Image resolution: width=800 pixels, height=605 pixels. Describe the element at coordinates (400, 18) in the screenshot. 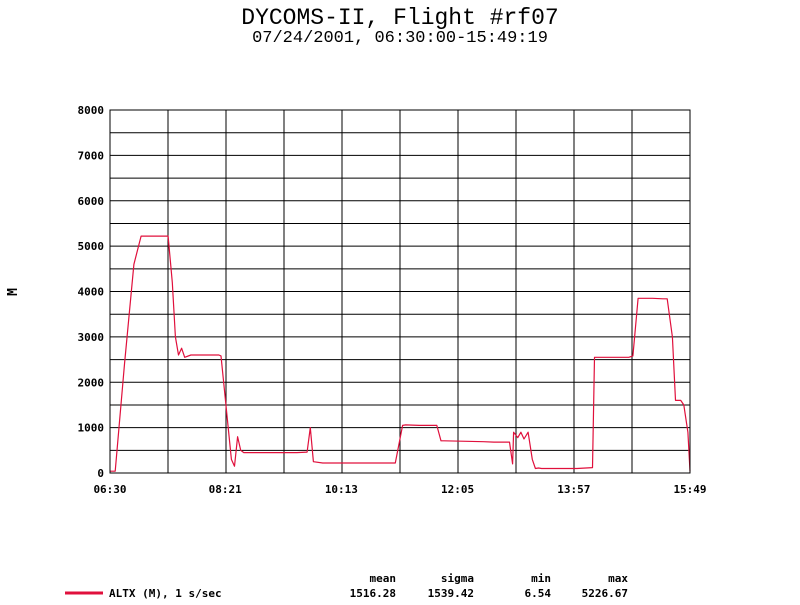

I see `chart-title: DYCOMS-II, Flight #rf07` at that location.